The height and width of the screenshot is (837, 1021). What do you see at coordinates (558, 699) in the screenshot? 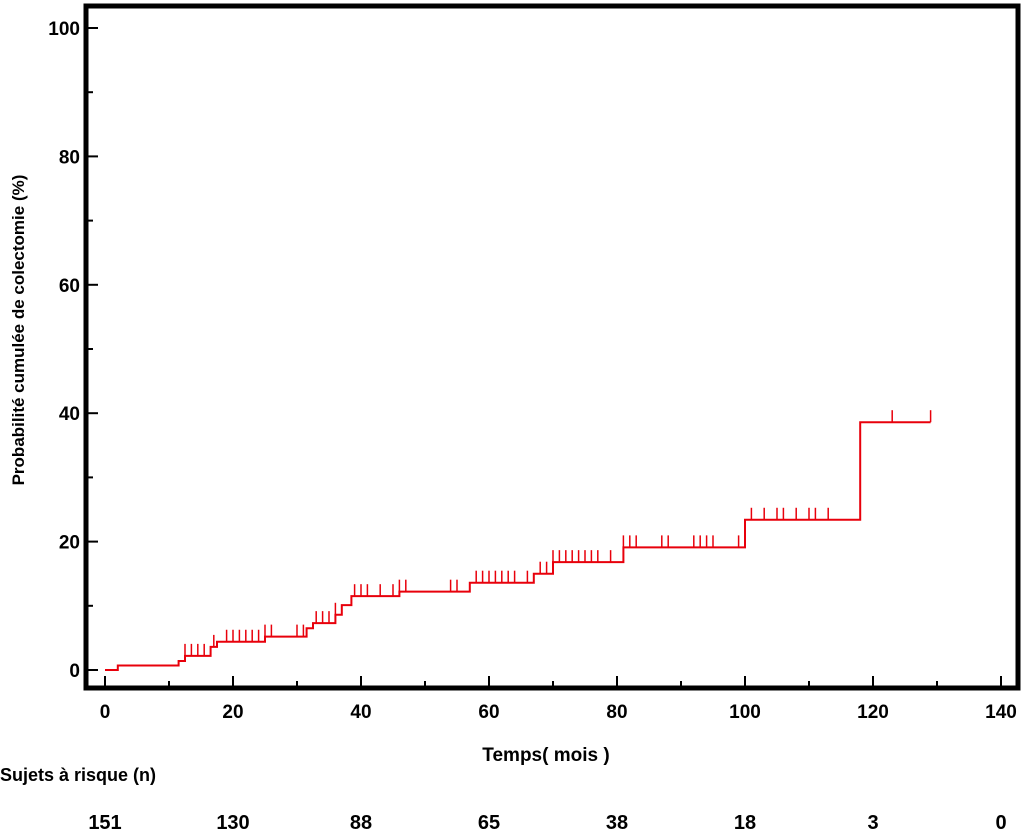
I see `x-axis: 0 20 40 60 80 100 120 140` at bounding box center [558, 699].